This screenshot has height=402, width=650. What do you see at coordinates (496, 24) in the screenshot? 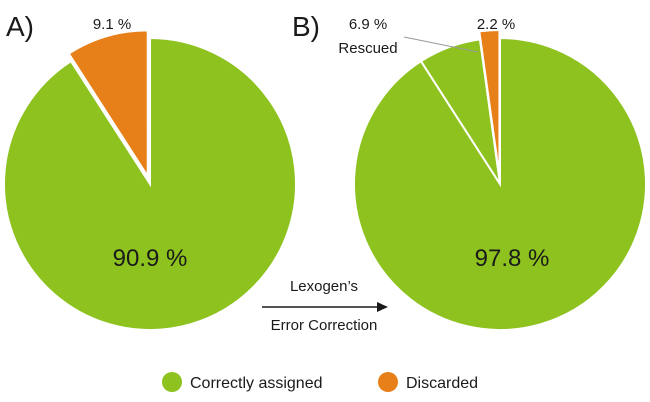
I see `pie-b-discarded-label: 2.2 %` at bounding box center [496, 24].